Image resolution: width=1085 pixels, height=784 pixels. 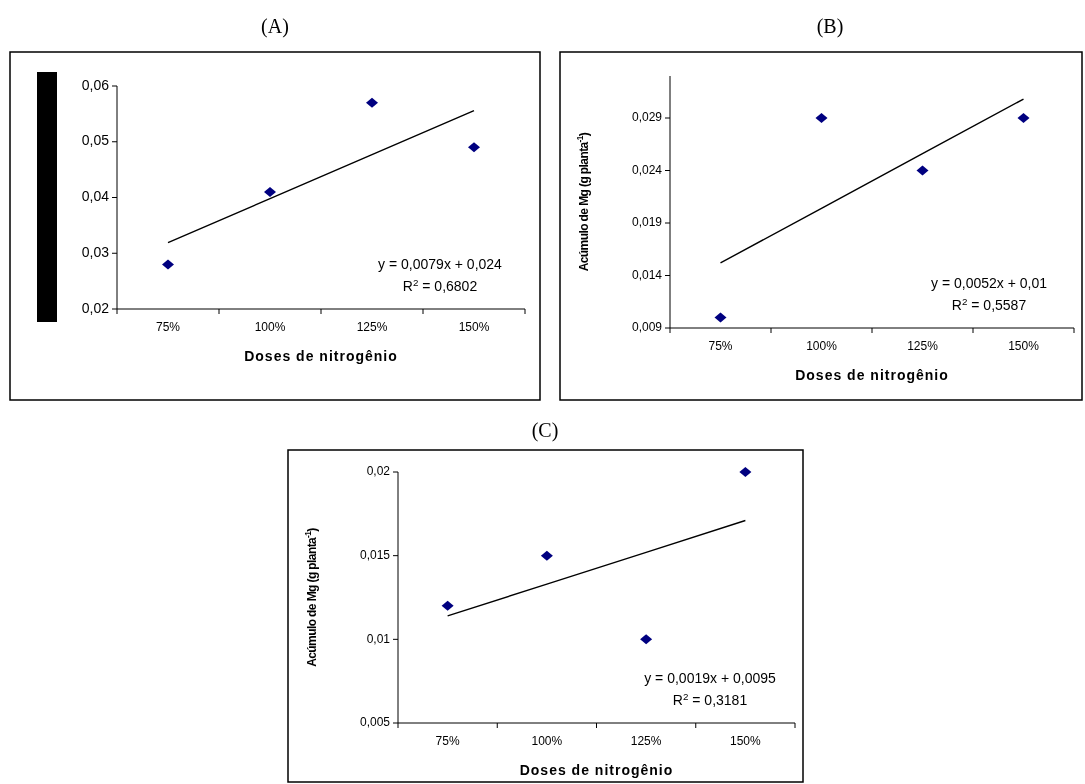 What do you see at coordinates (647, 222) in the screenshot?
I see `y-tick-label: 0,019` at bounding box center [647, 222].